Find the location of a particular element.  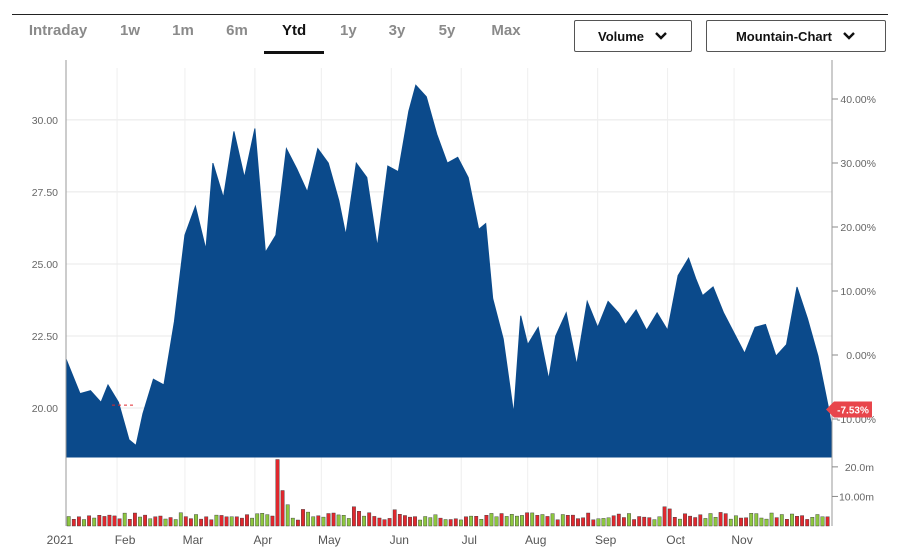

tab-1w: 1w is located at coordinates (130, 37).